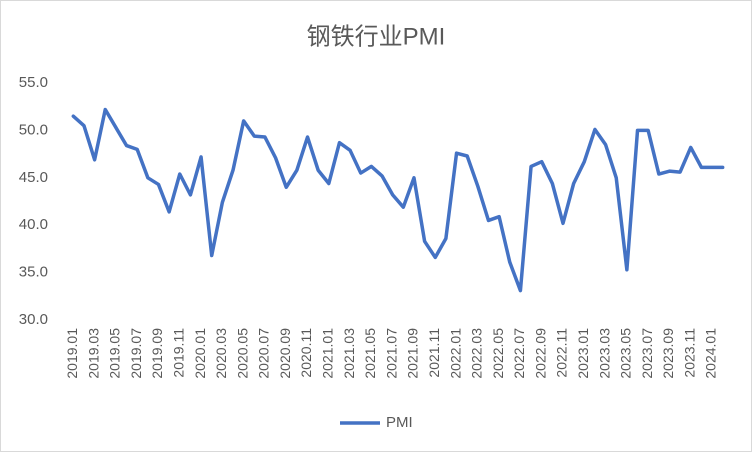 Image resolution: width=752 pixels, height=452 pixels. I want to click on x-tick-label: 2019.09, so click(157, 353).